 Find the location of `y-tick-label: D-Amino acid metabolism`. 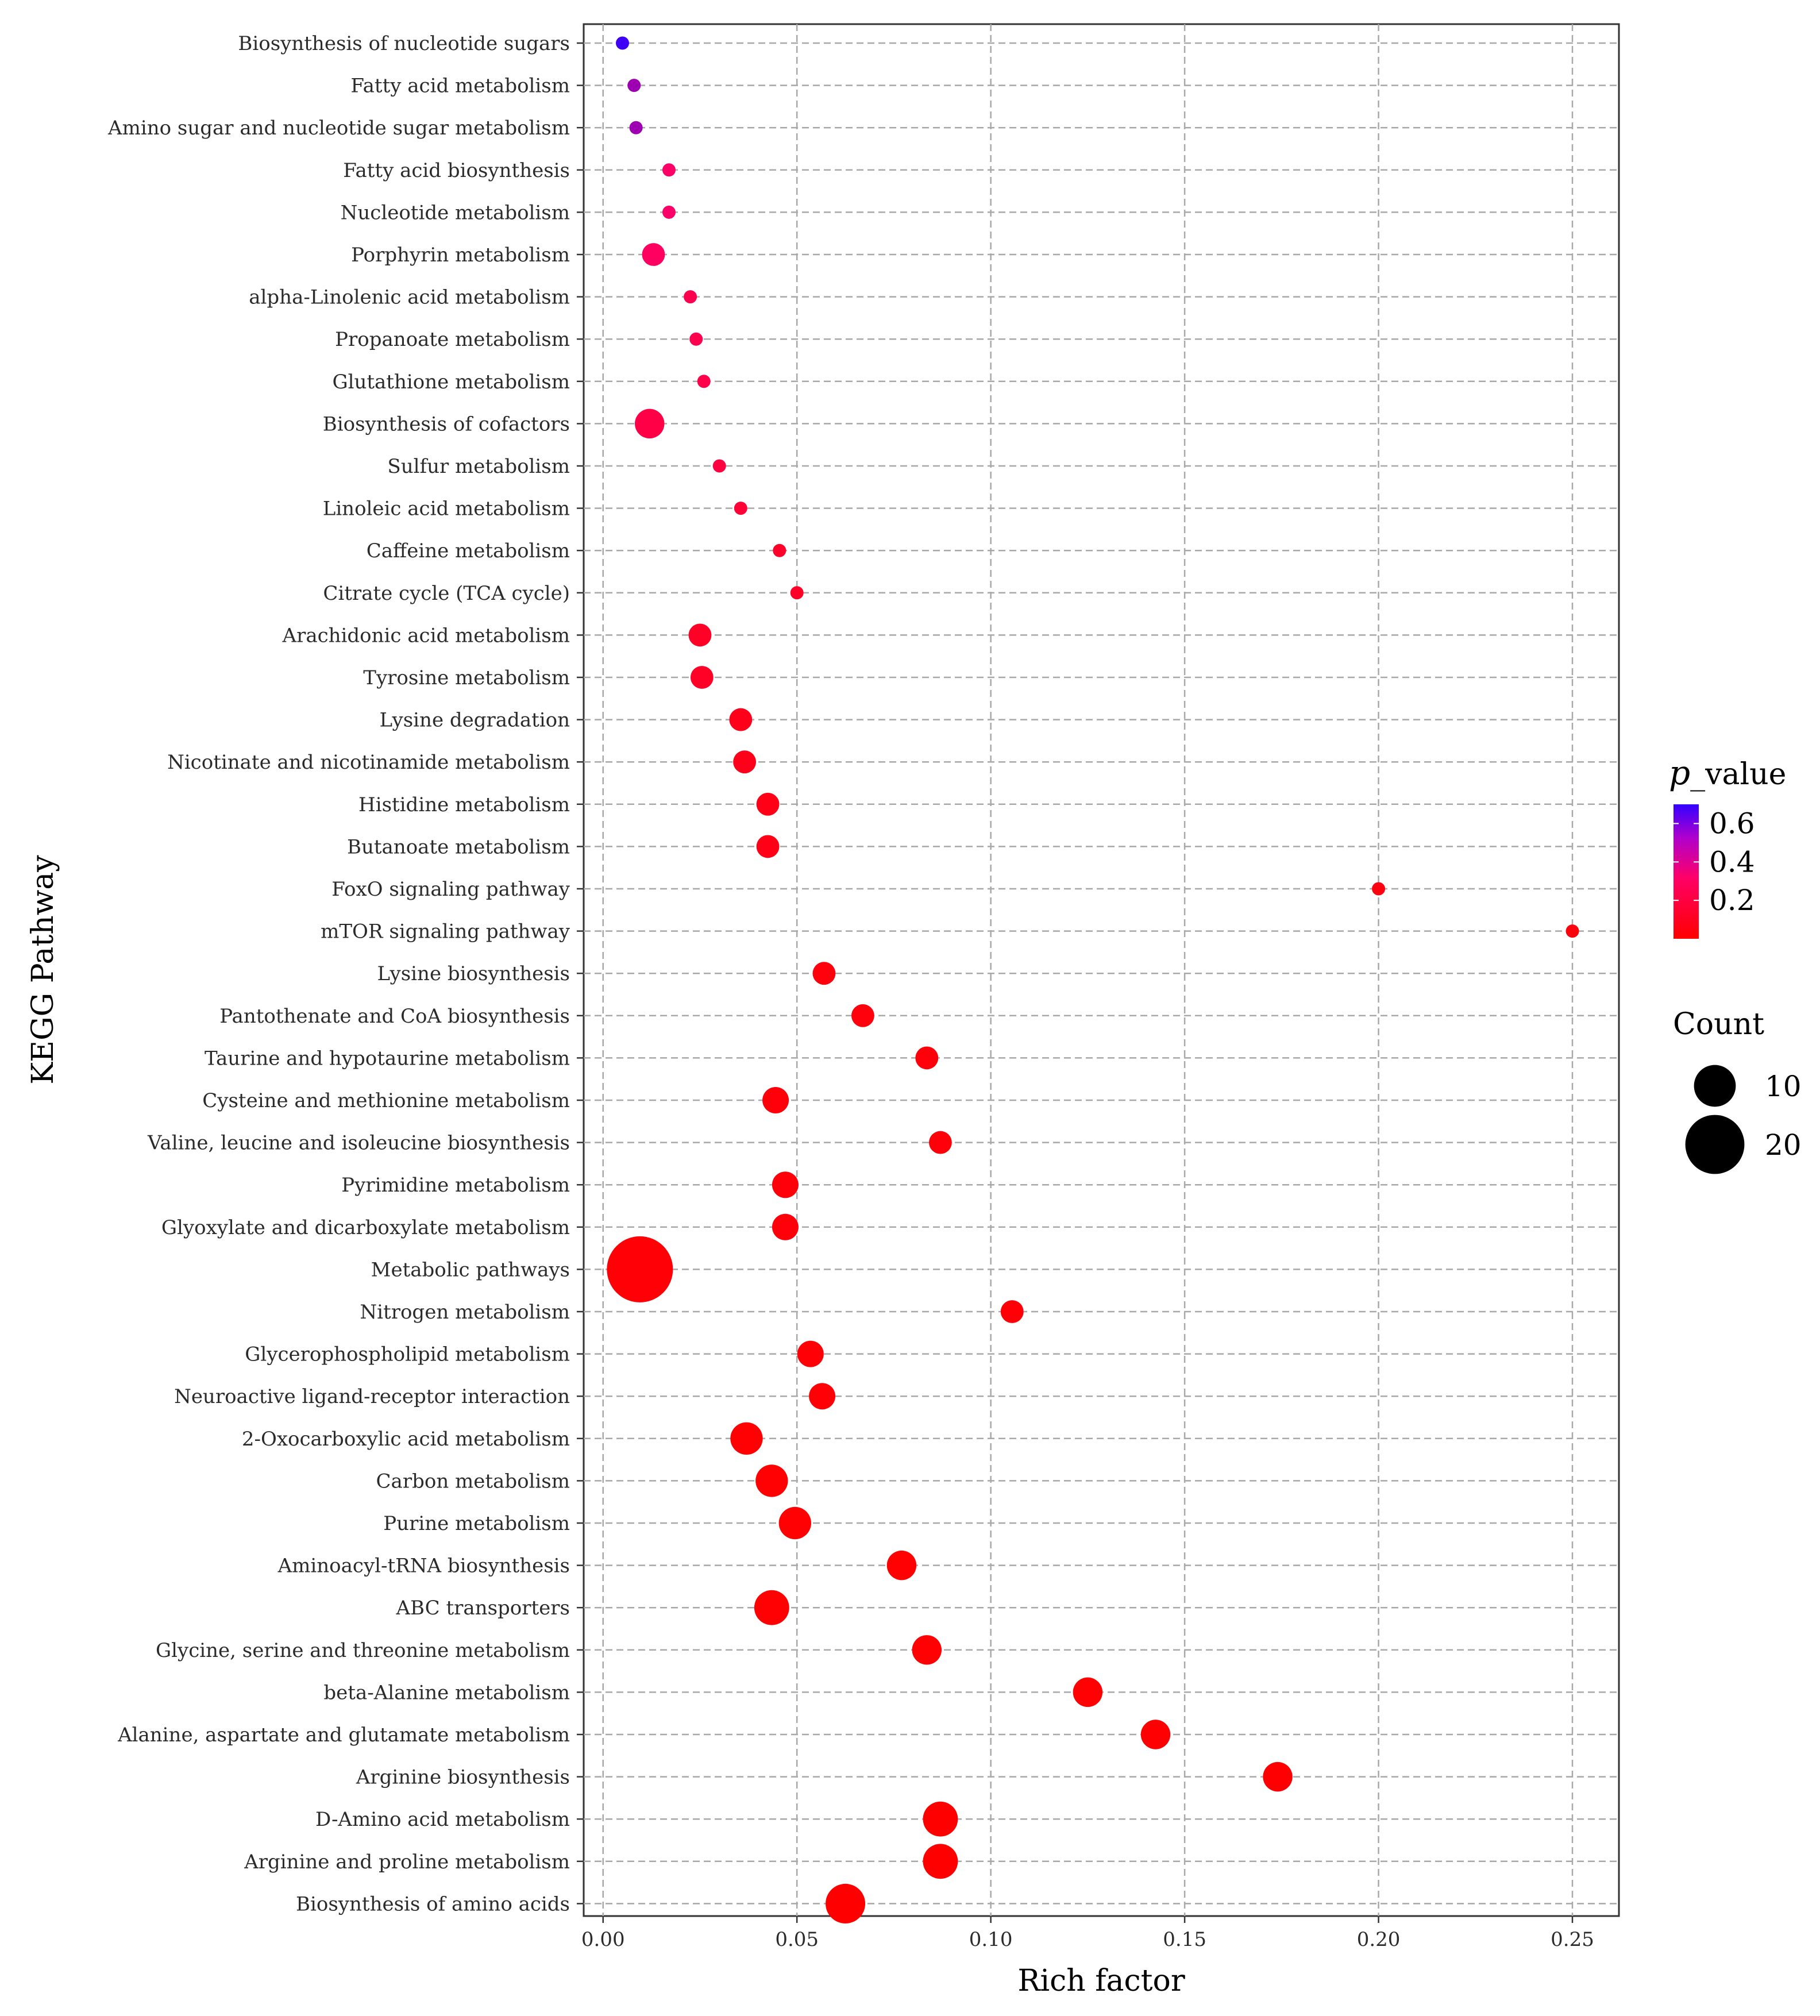

y-tick-label: D-Amino acid metabolism is located at coordinates (442, 1819).